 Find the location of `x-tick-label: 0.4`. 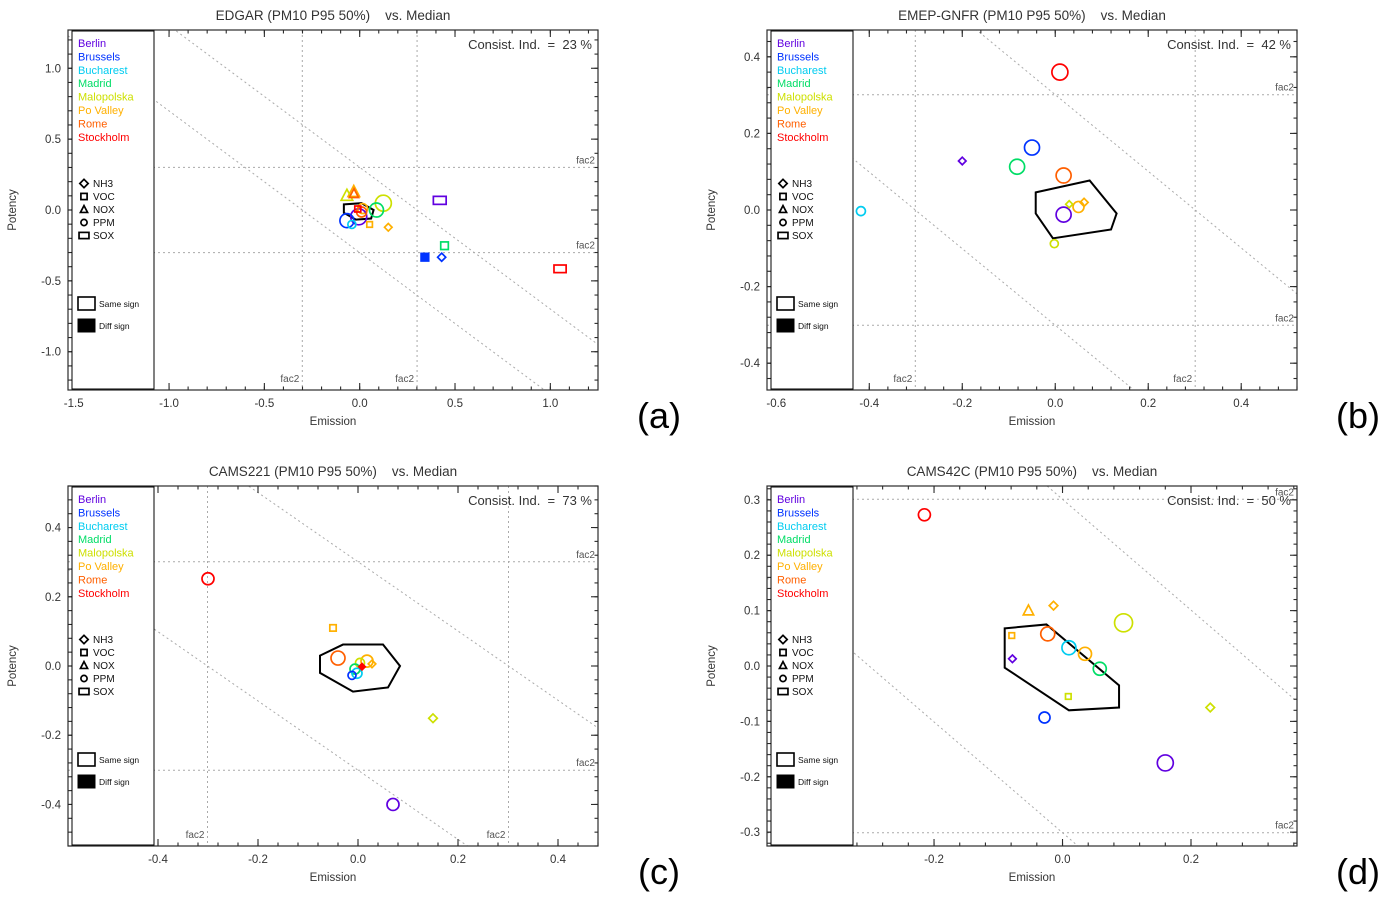

x-tick-label: 0.4 is located at coordinates (558, 860).